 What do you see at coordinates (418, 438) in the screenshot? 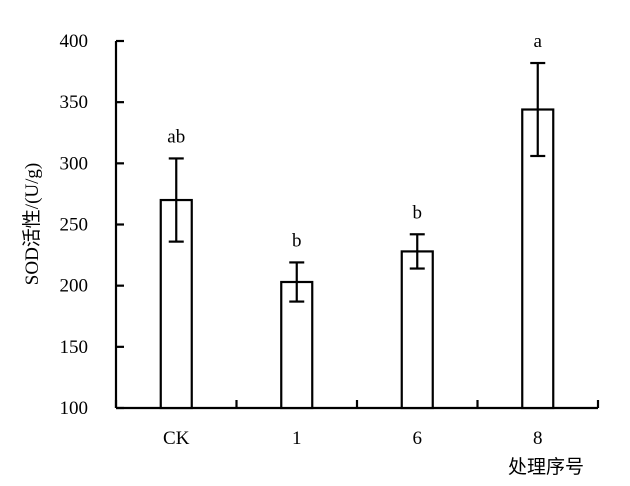
I see `x-tick-label: 6` at bounding box center [418, 438].